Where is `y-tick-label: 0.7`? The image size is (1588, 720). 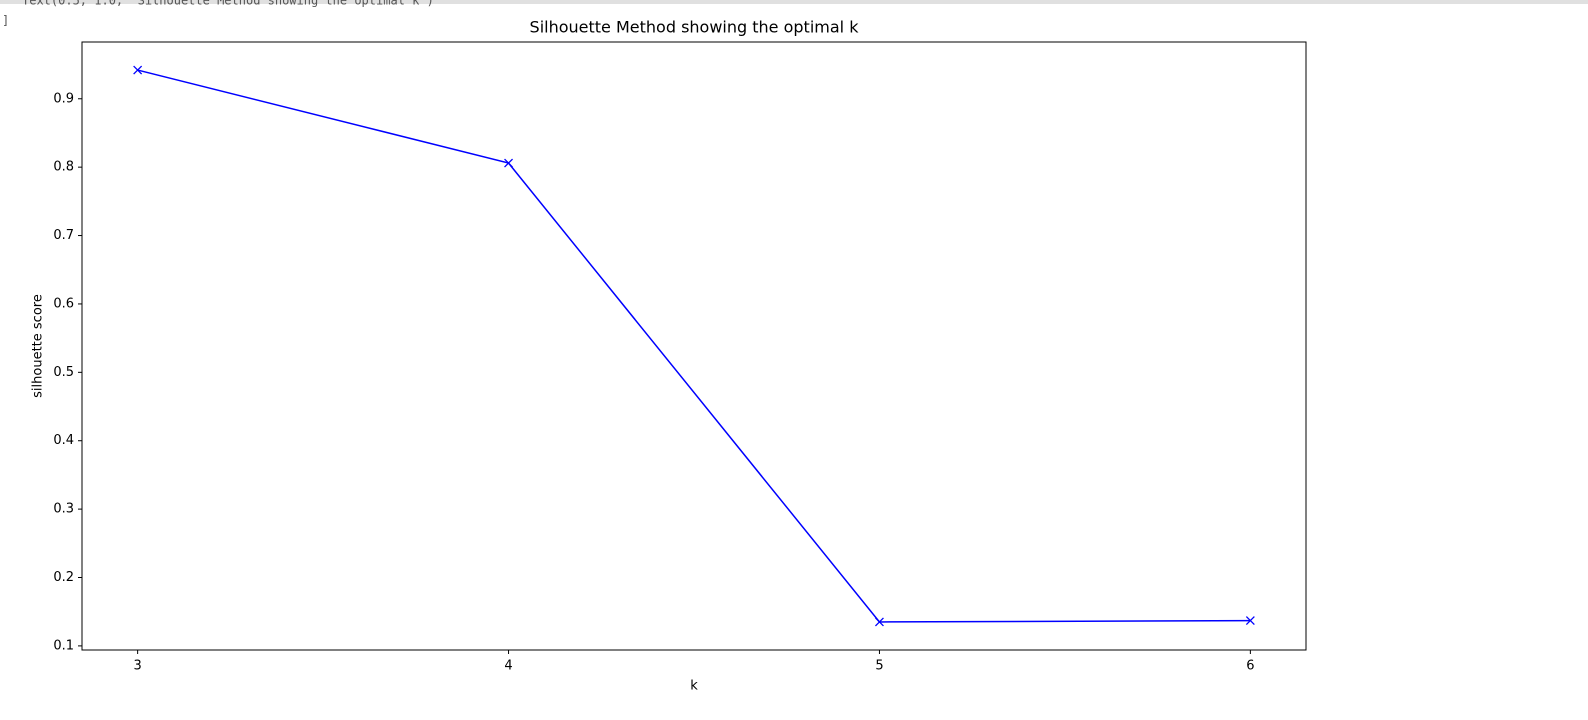
y-tick-label: 0.7 is located at coordinates (63, 235).